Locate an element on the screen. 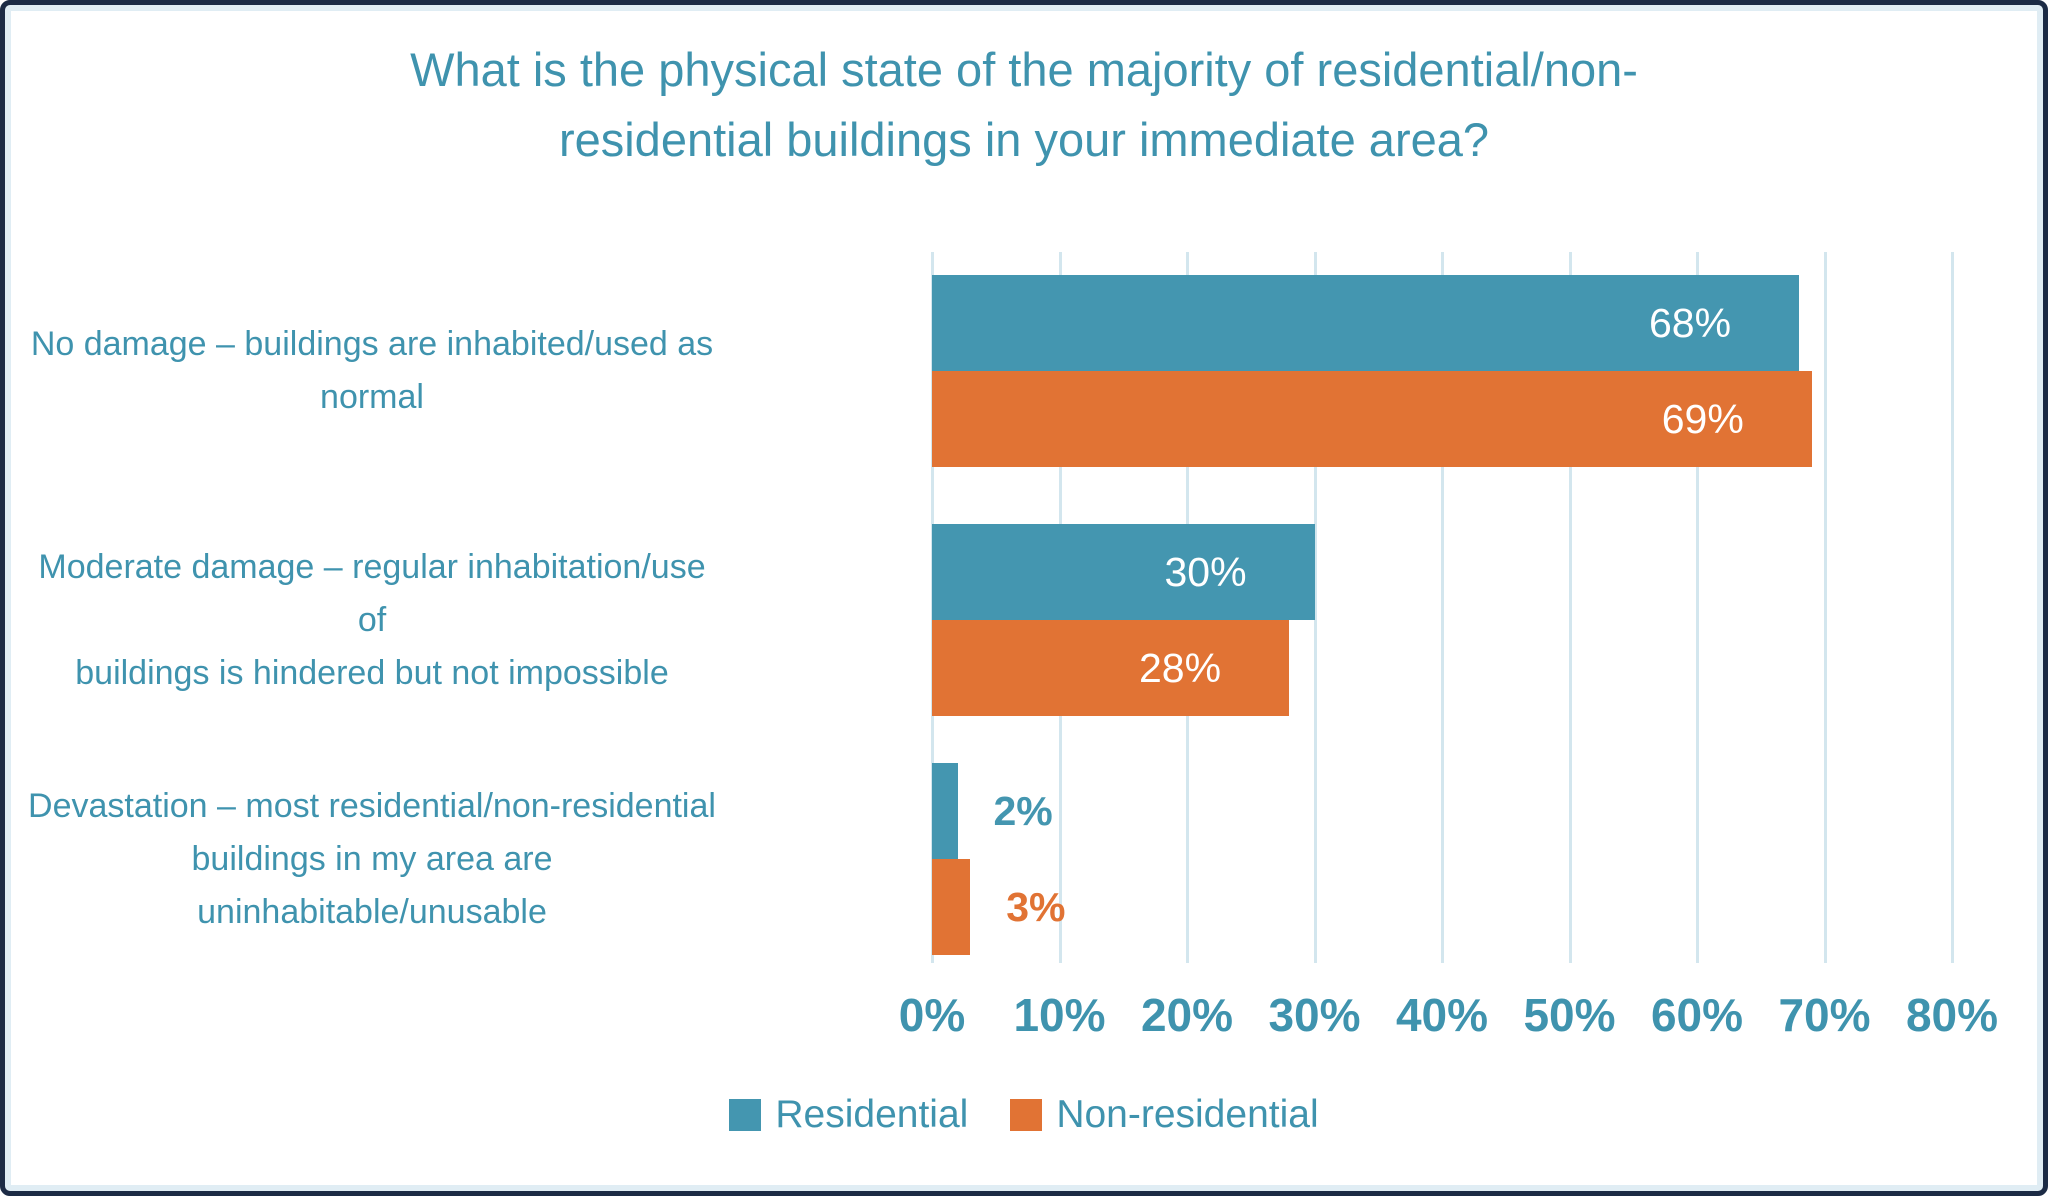 This screenshot has width=2048, height=1196. legend-label-residential: Residential is located at coordinates (872, 1114).